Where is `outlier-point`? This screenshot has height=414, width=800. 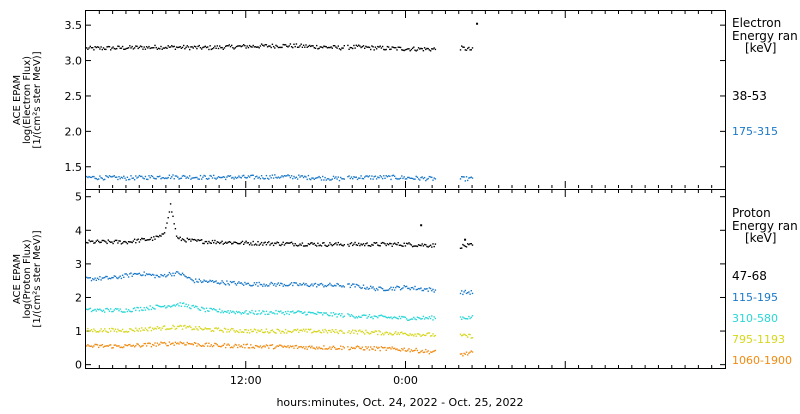
outlier-point is located at coordinates (465, 239).